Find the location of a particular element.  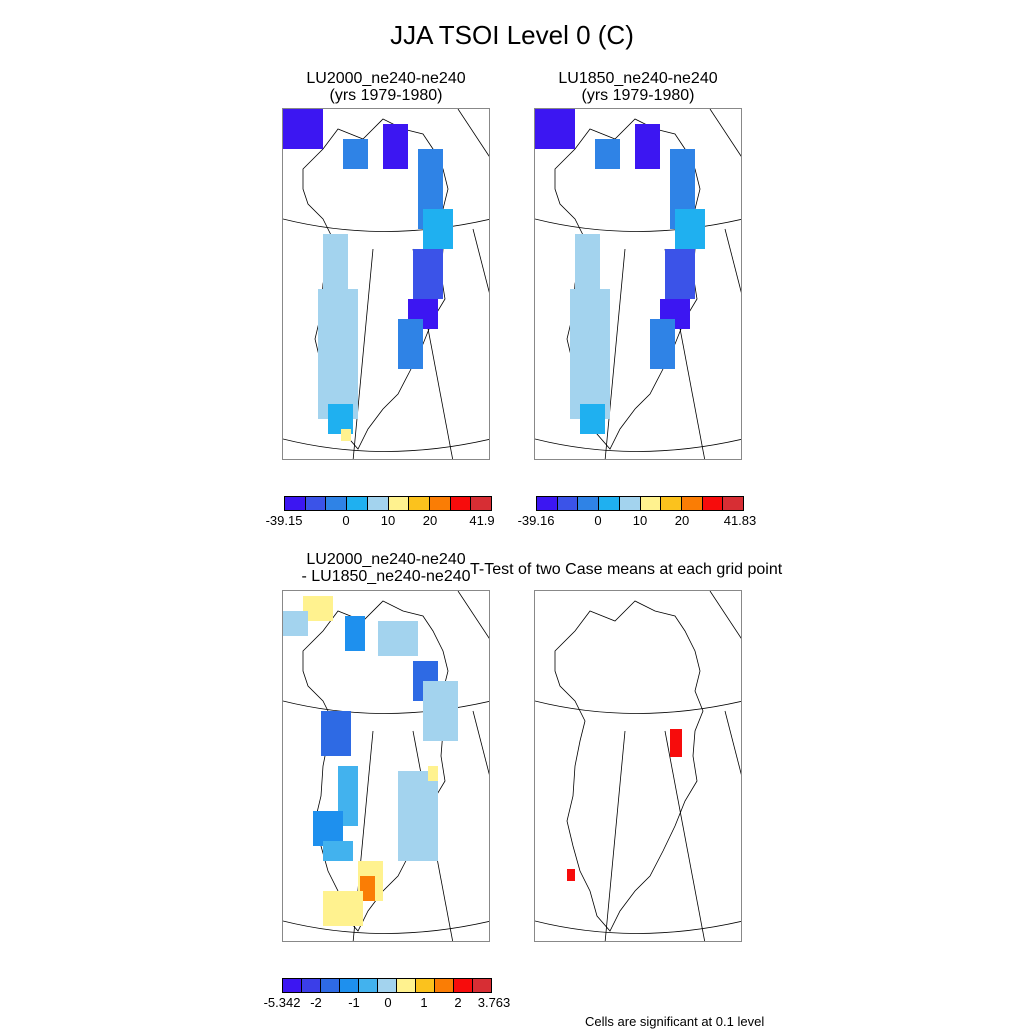

significant-cells is located at coordinates (624, 805).